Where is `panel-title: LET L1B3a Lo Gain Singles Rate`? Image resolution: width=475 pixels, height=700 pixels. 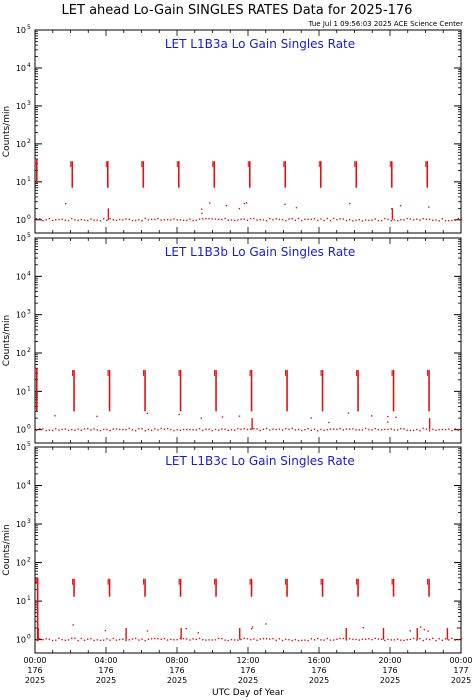
panel-title: LET L1B3a Lo Gain Singles Rate is located at coordinates (260, 44).